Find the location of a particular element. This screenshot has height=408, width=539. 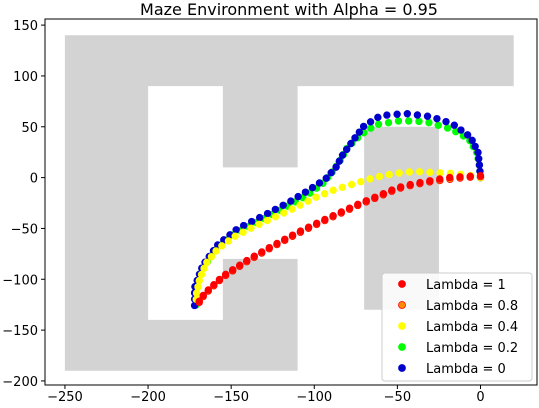

x-tick-label: −200 is located at coordinates (148, 397).